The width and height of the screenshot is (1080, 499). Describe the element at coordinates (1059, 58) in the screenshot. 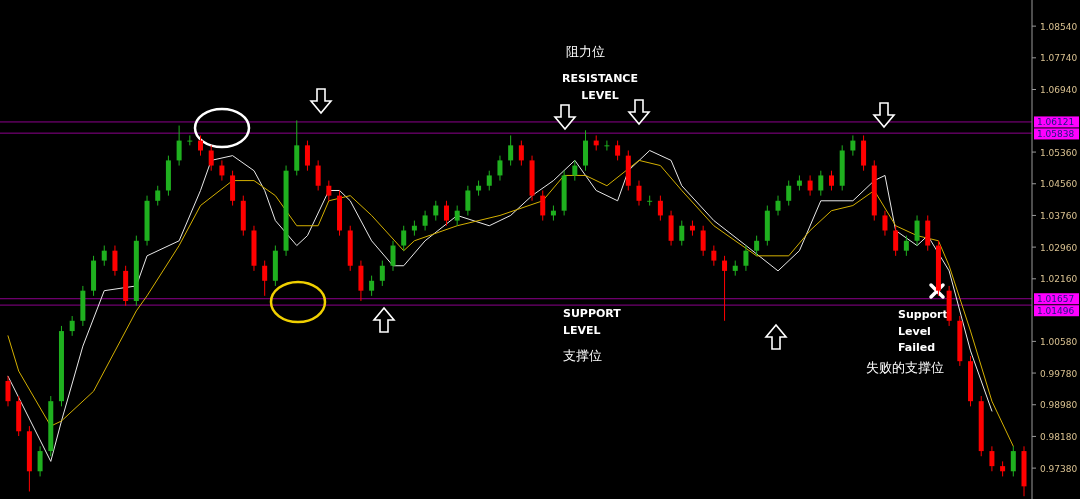

I see `y-tick-label: 1.07740` at that location.